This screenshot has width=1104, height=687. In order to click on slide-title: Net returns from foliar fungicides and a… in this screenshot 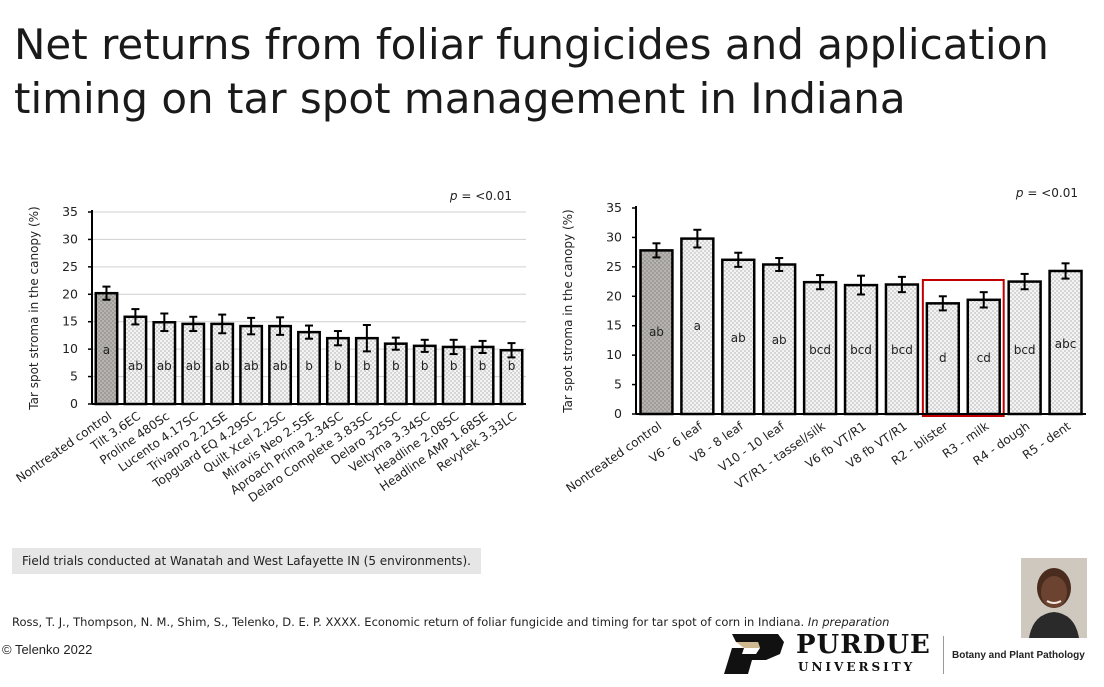, I will do `click(531, 71)`.